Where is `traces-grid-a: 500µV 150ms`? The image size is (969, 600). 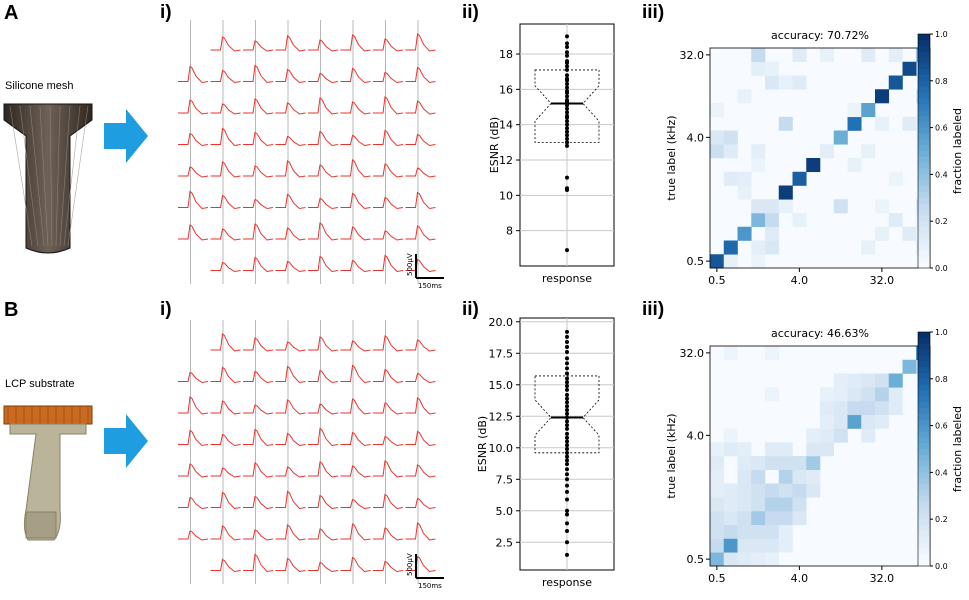
traces-grid-a: 500µV 150ms is located at coordinates (311, 155).